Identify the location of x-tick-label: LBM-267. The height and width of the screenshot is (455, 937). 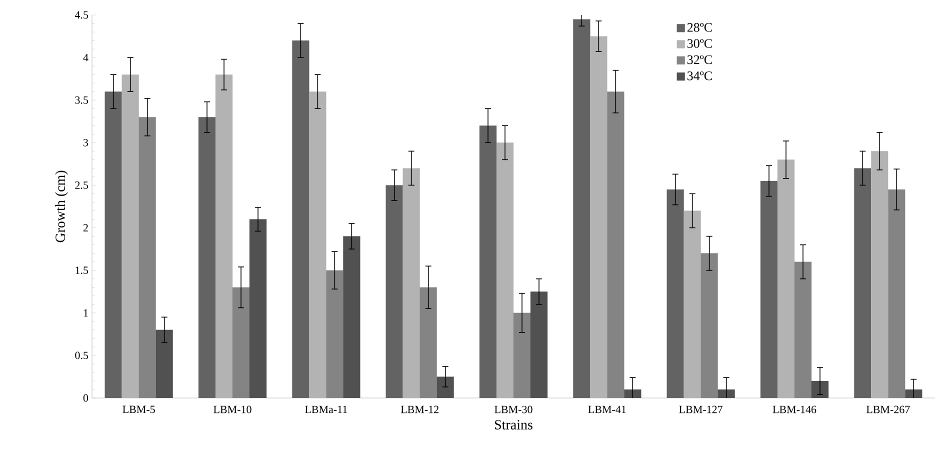
(888, 410).